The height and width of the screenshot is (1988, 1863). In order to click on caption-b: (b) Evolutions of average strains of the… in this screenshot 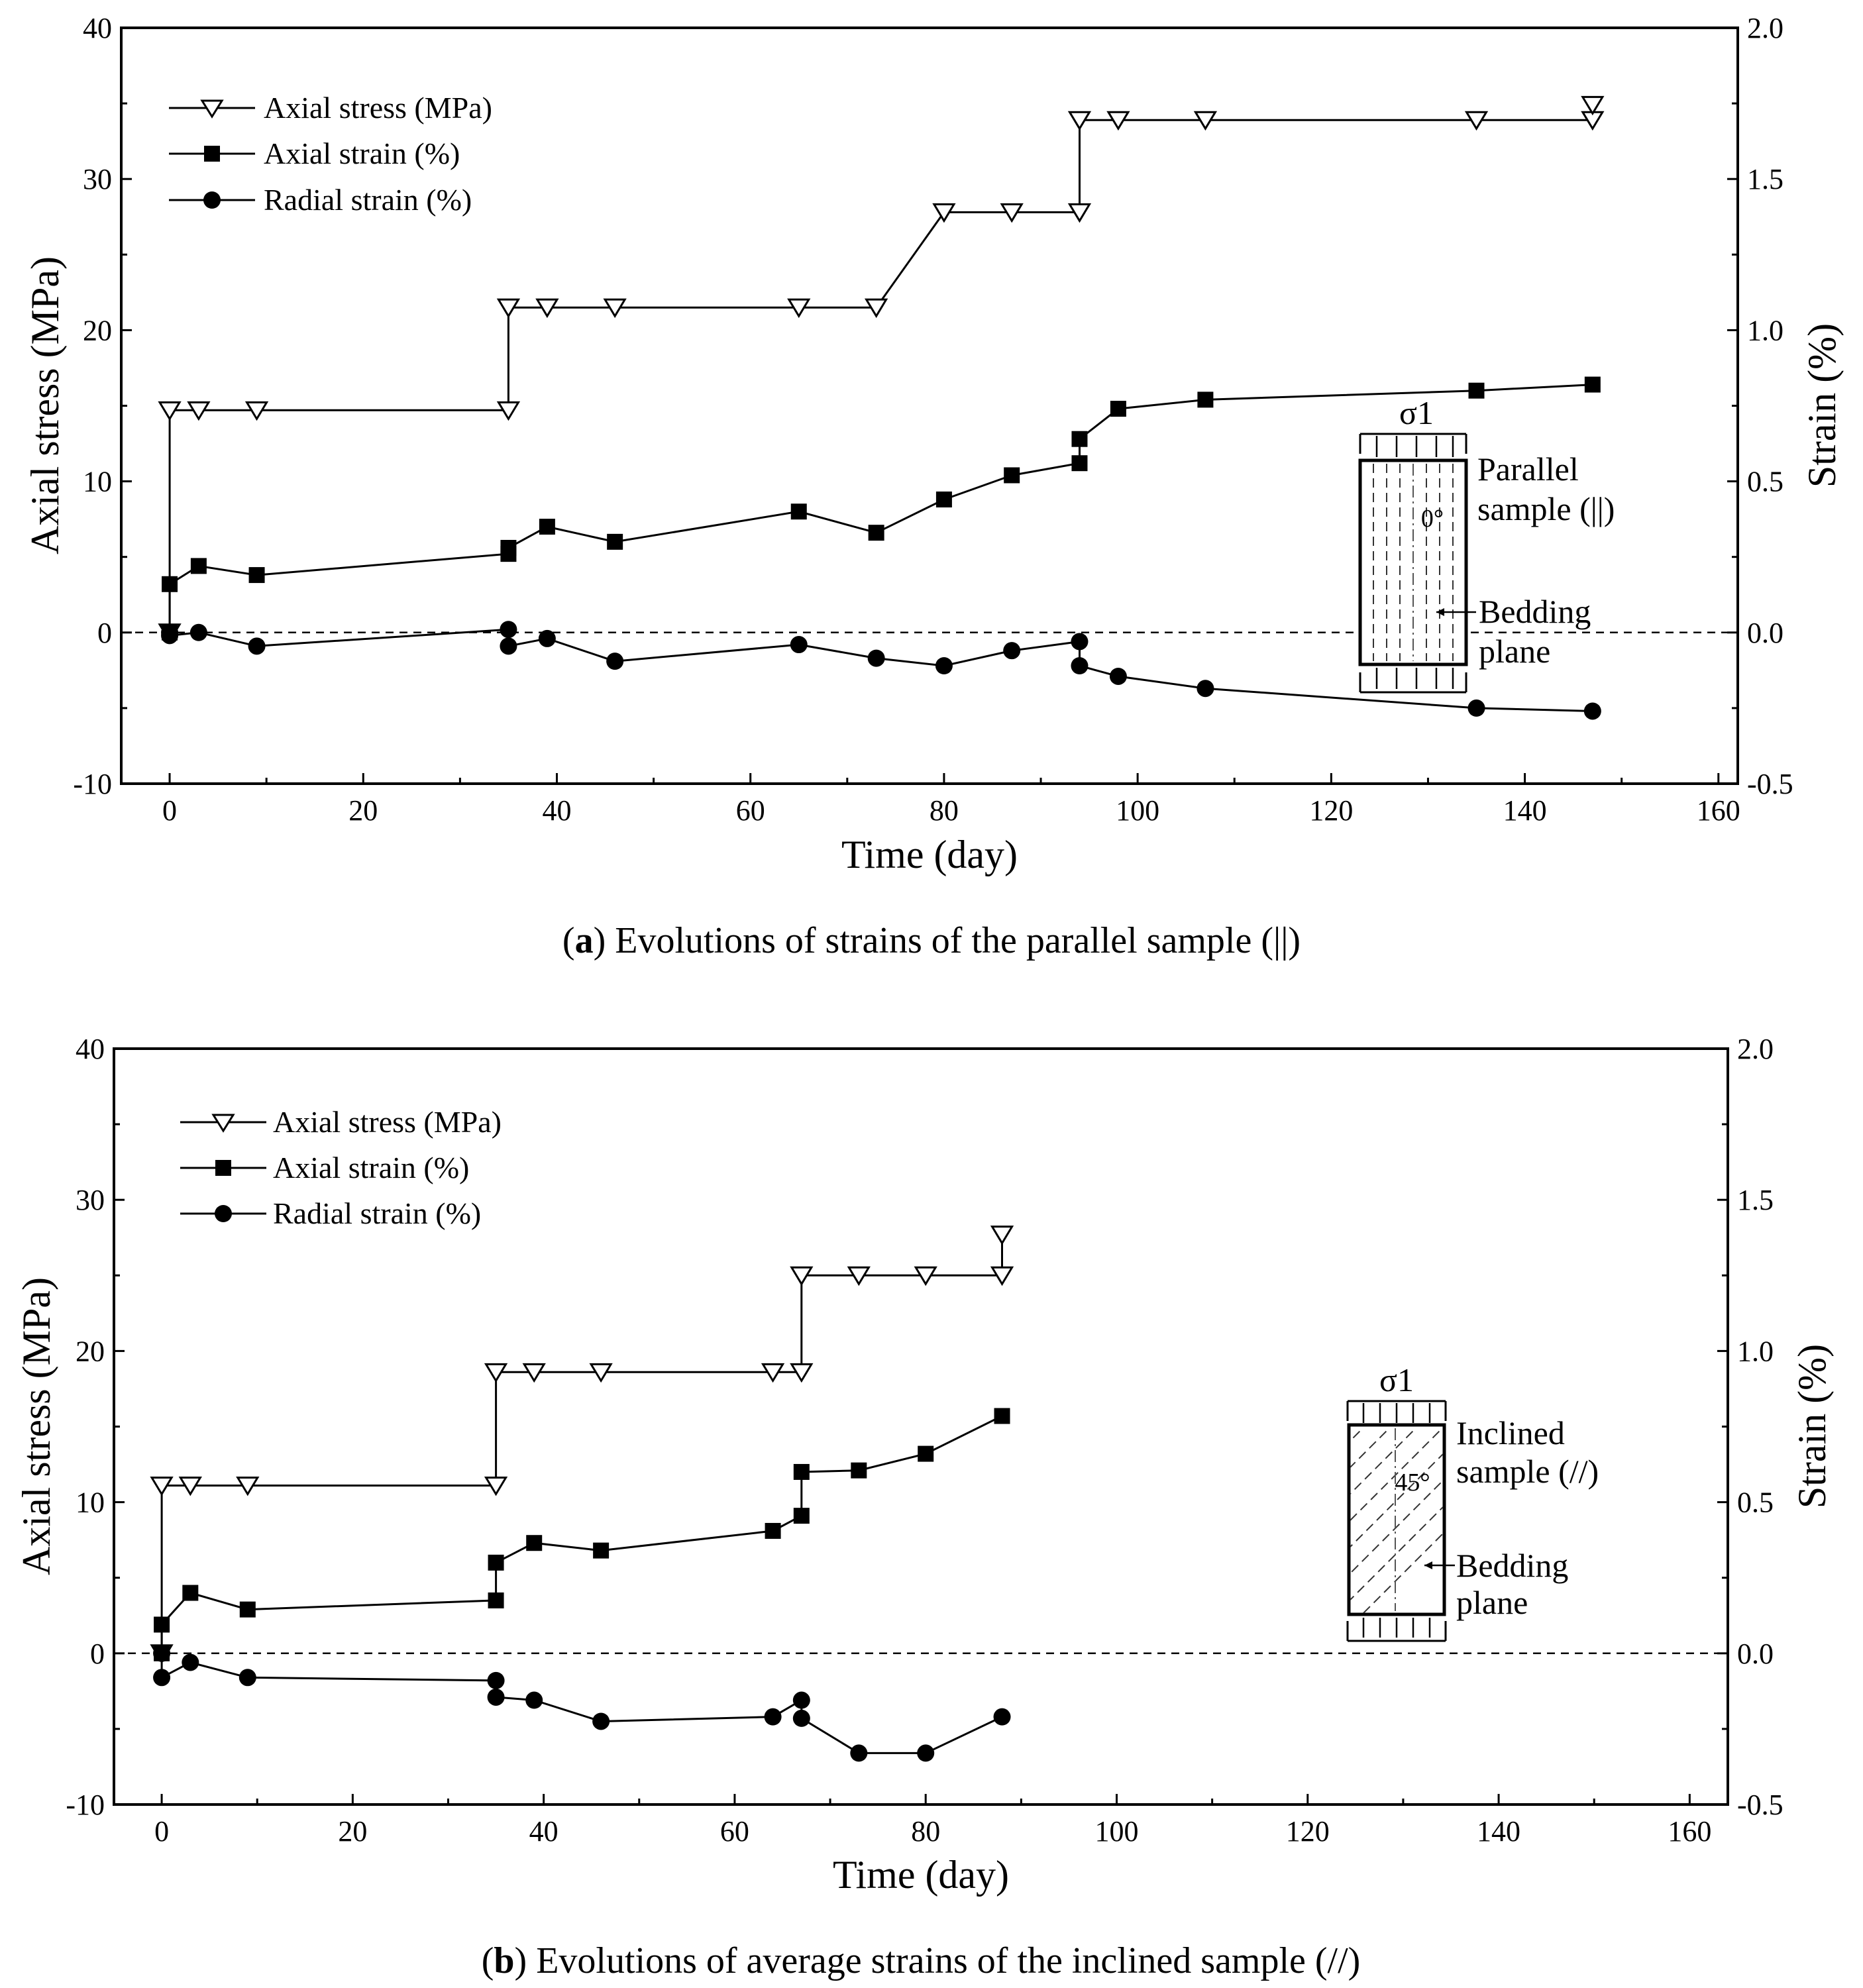, I will do `click(921, 1960)`.